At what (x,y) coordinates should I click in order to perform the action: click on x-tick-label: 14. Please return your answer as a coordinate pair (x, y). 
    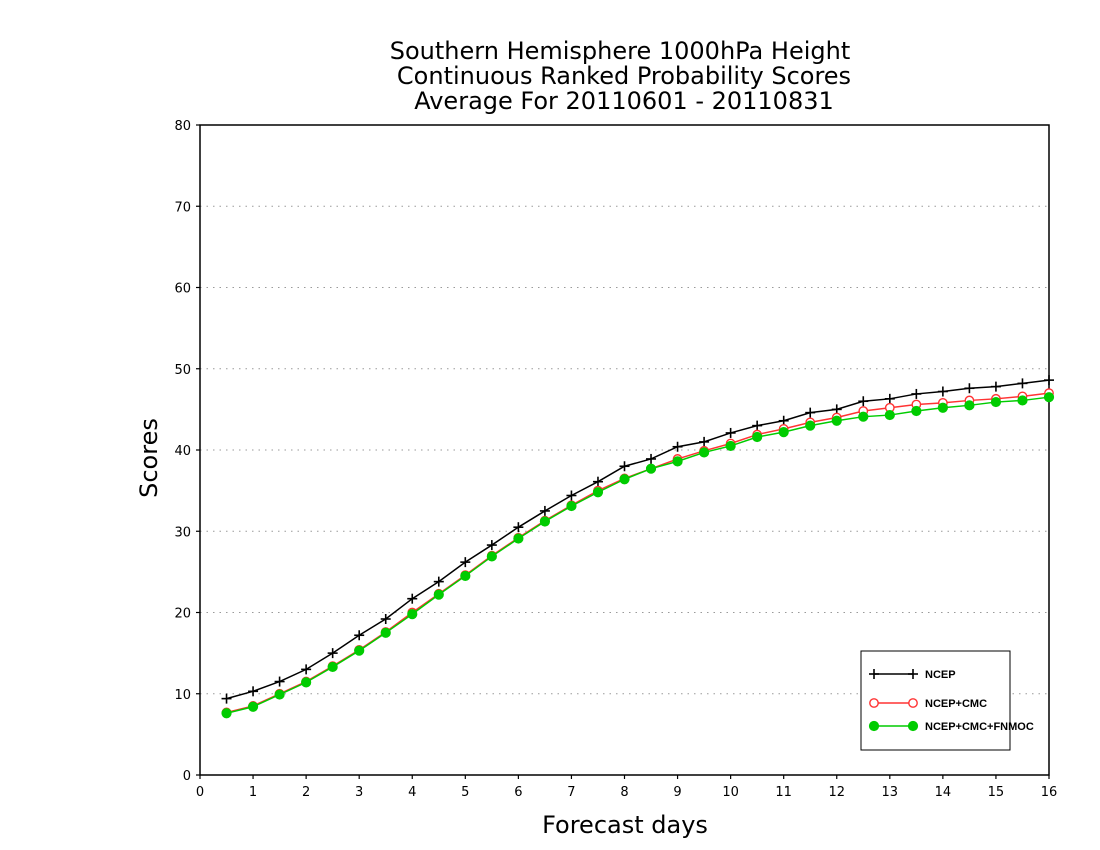
    Looking at the image, I should click on (943, 792).